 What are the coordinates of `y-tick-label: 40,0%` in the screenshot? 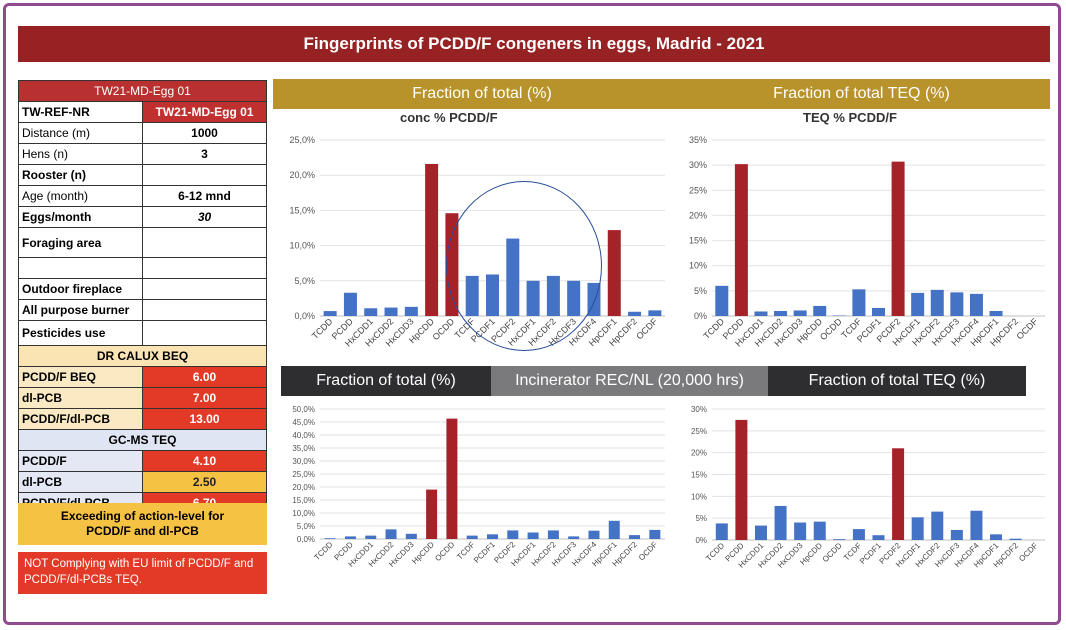 It's located at (303, 435).